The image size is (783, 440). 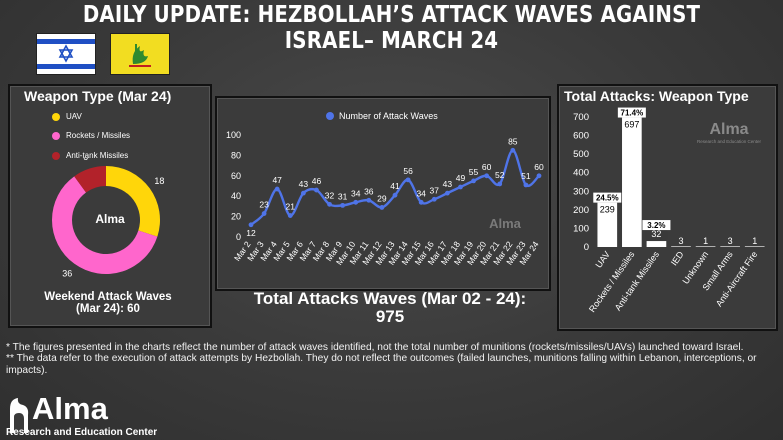 I want to click on bar-percent-label: 24.5%, so click(x=607, y=198).